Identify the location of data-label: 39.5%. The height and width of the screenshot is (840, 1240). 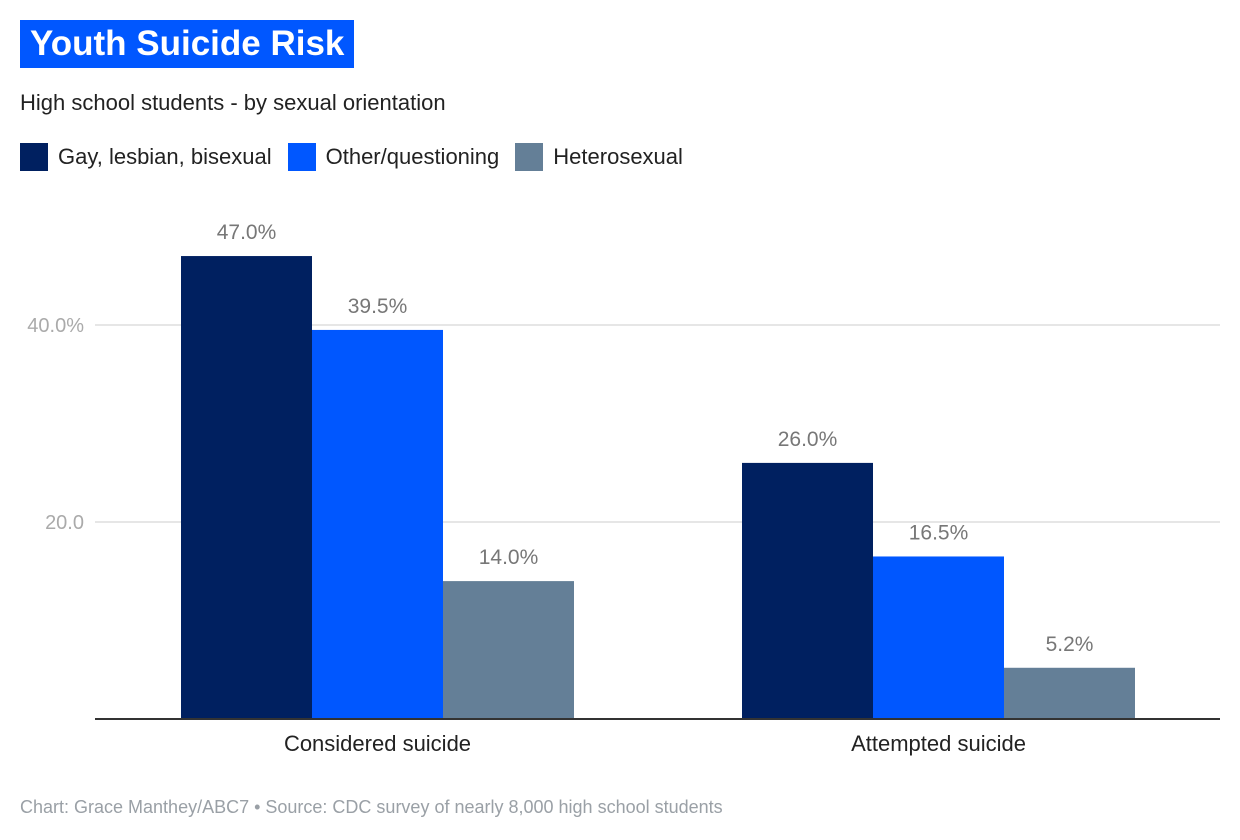
(378, 306).